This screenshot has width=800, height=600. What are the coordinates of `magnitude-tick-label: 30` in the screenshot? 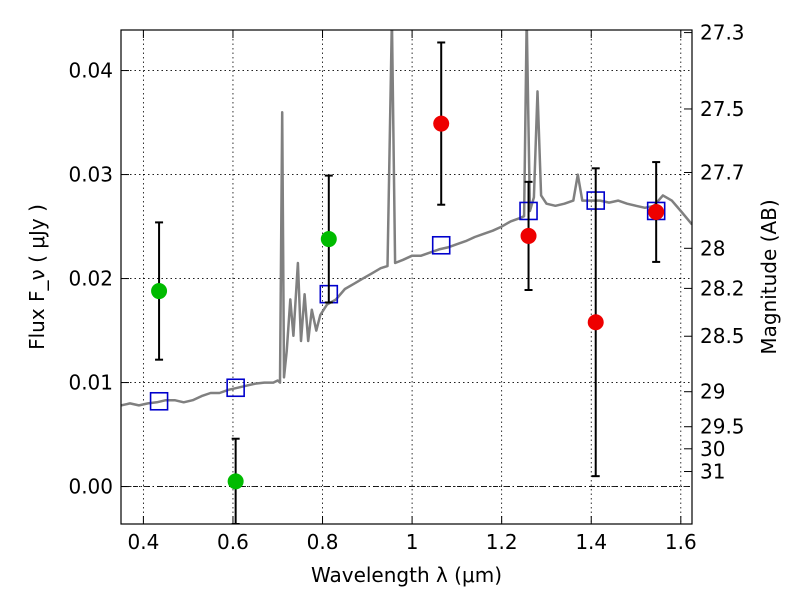 It's located at (712, 449).